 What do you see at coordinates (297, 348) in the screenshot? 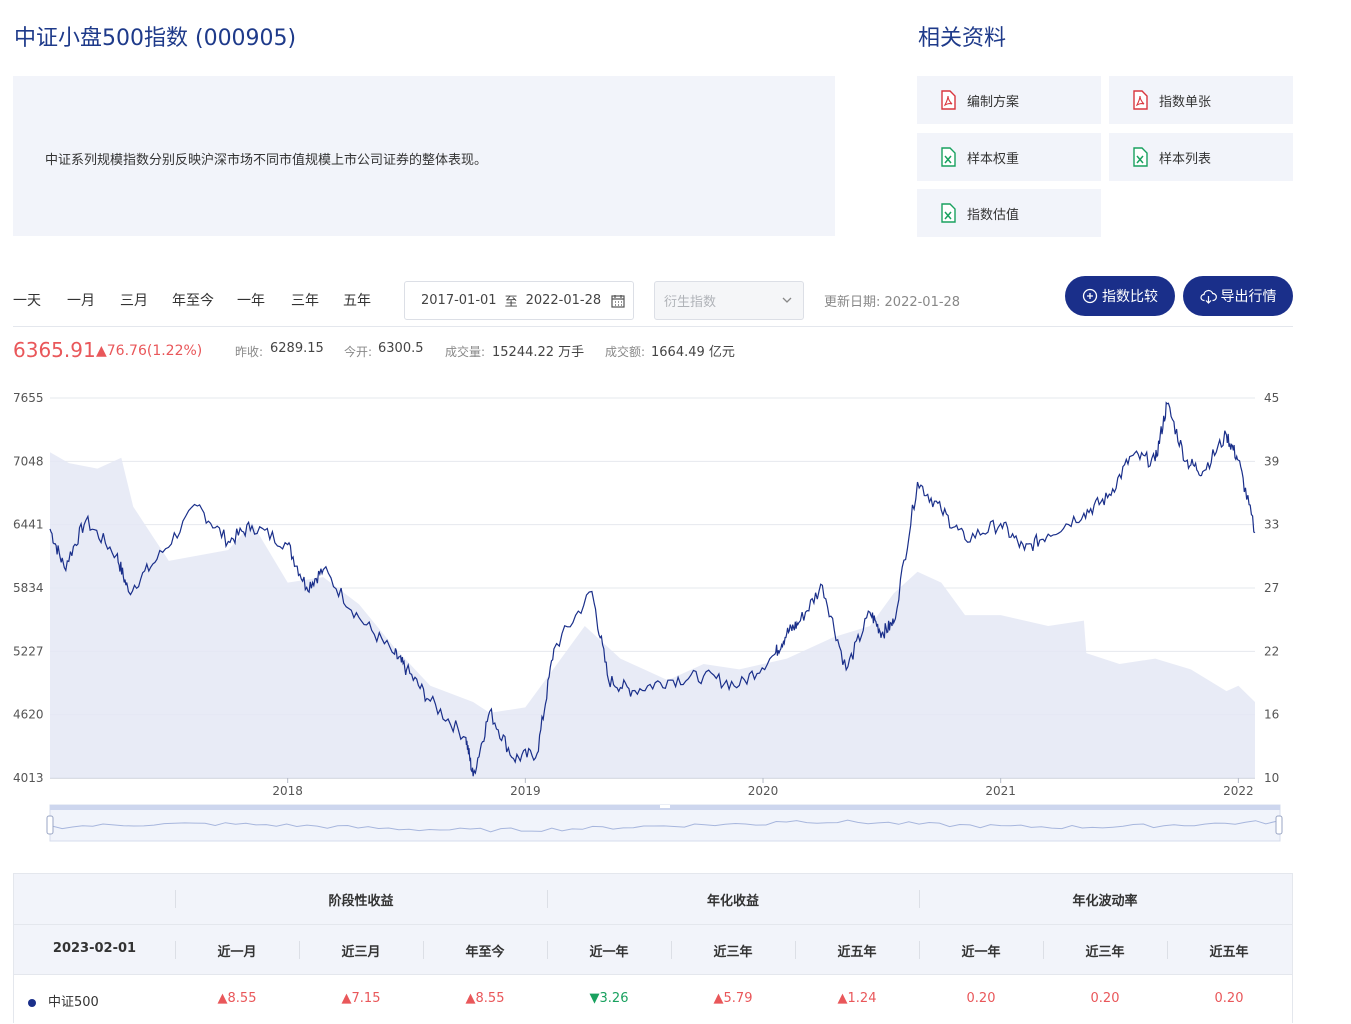
I see `stat-prev-close-value: 6289.15` at bounding box center [297, 348].